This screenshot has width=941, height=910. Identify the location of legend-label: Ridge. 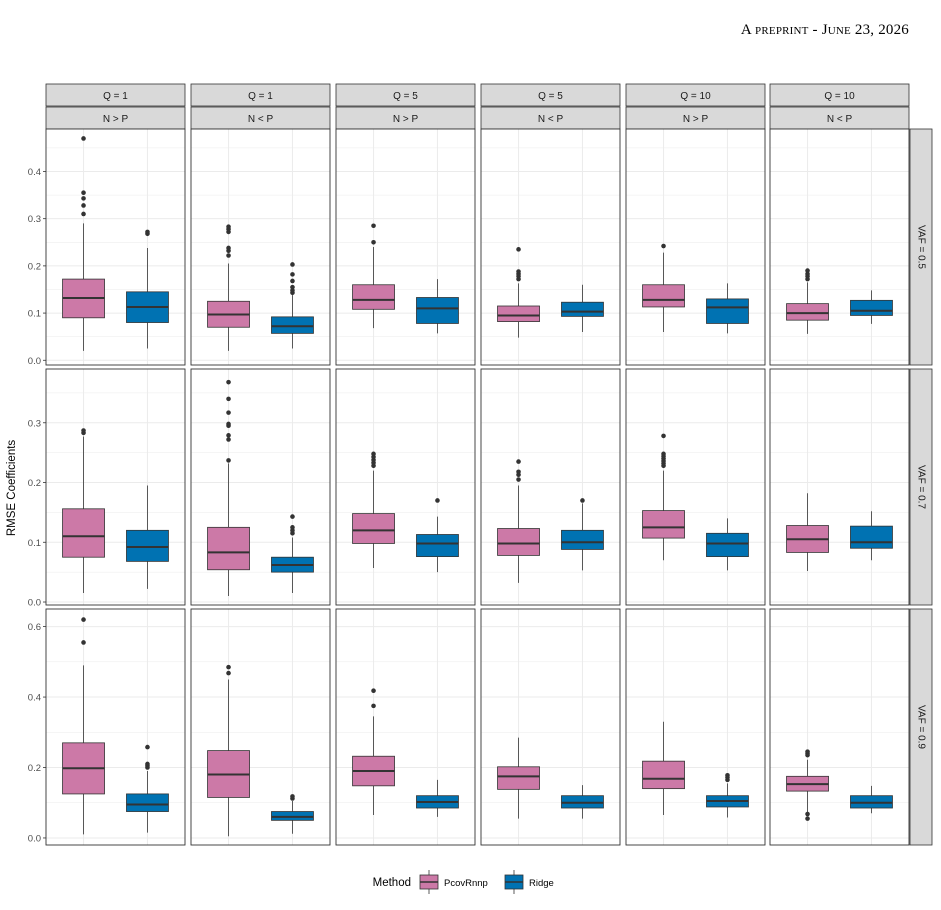
(541, 883).